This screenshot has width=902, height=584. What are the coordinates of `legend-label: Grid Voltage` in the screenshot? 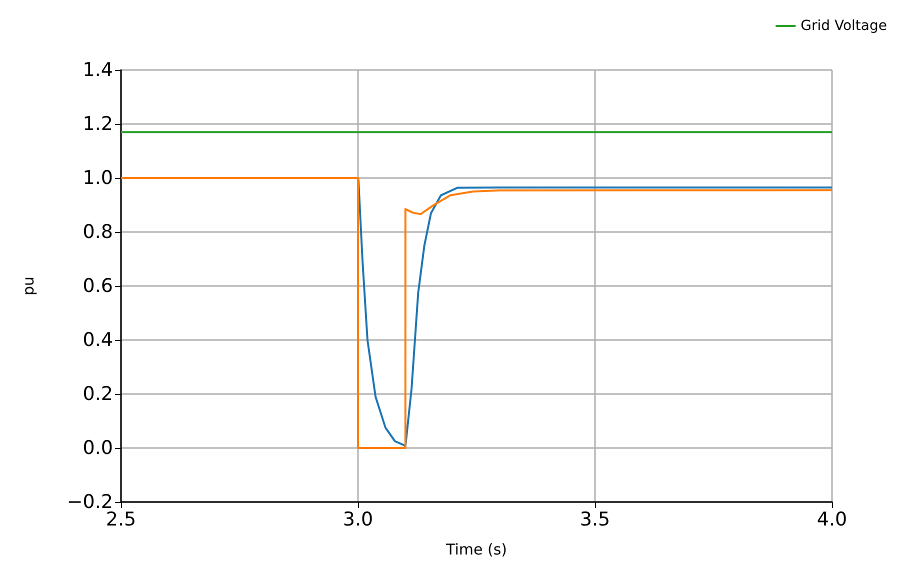 It's located at (844, 26).